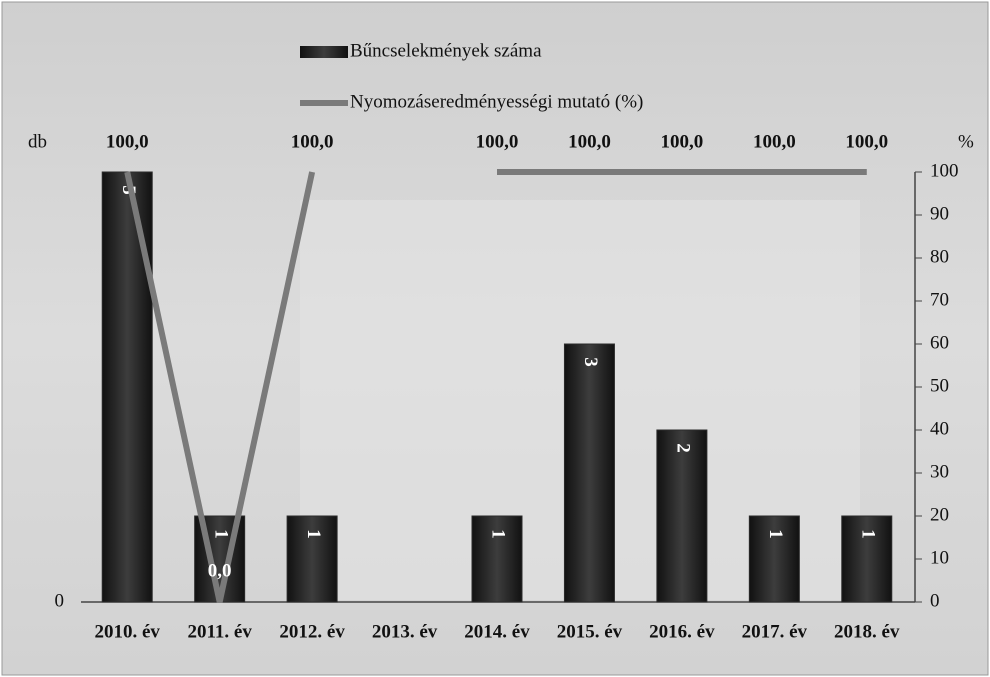 The height and width of the screenshot is (677, 990). I want to click on x-tick-label: 2018. év, so click(867, 631).